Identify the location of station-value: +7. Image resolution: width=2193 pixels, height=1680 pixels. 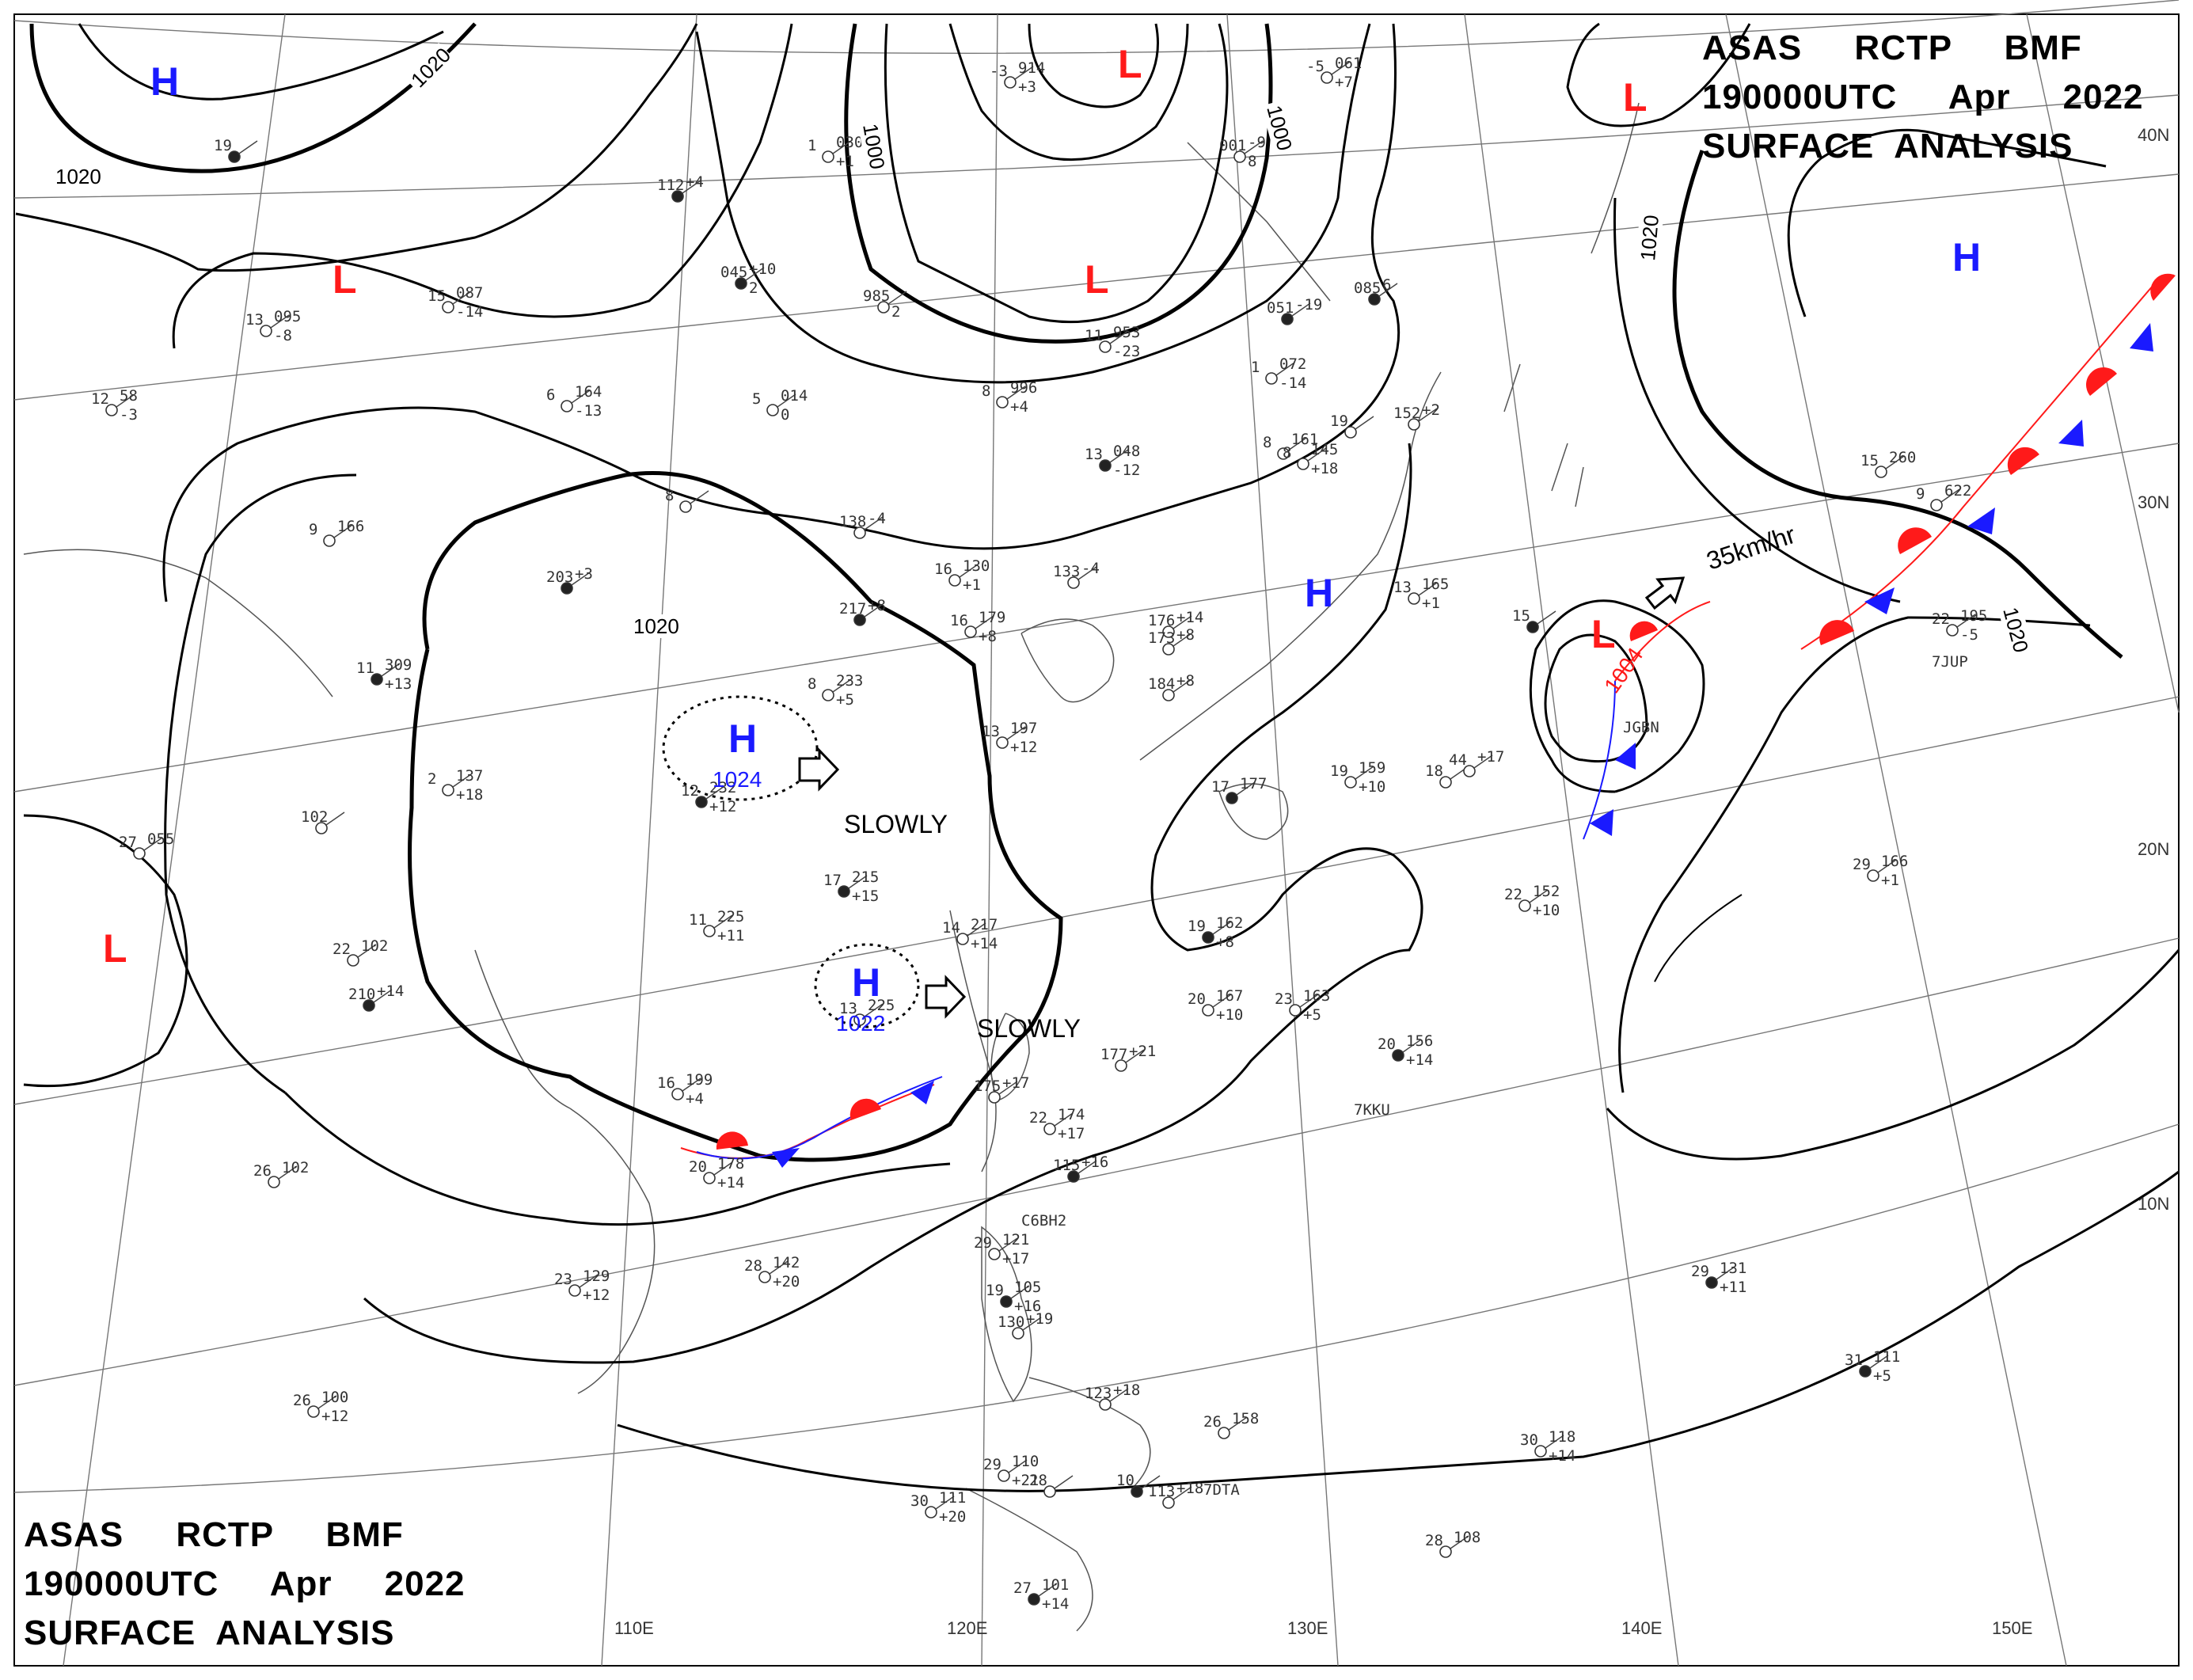
(1344, 82).